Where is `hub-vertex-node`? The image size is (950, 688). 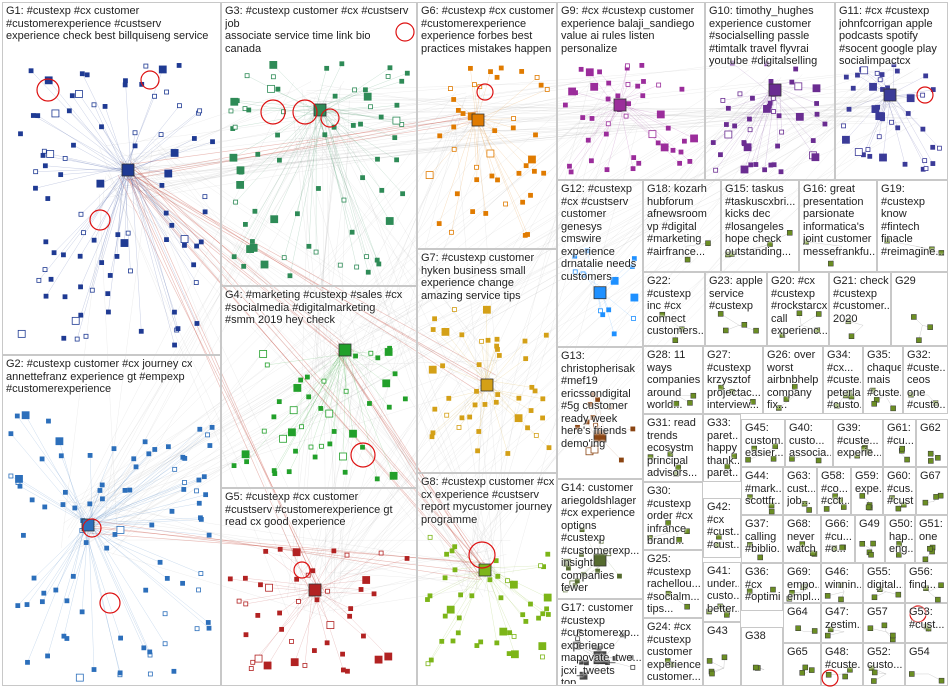
hub-vertex-node is located at coordinates (128, 170).